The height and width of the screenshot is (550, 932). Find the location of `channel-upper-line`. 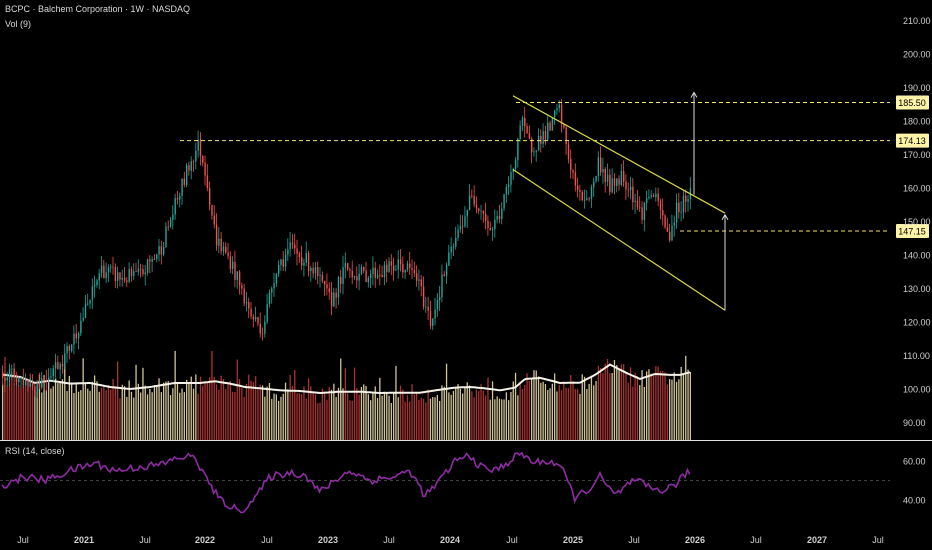

channel-upper-line is located at coordinates (619, 154).